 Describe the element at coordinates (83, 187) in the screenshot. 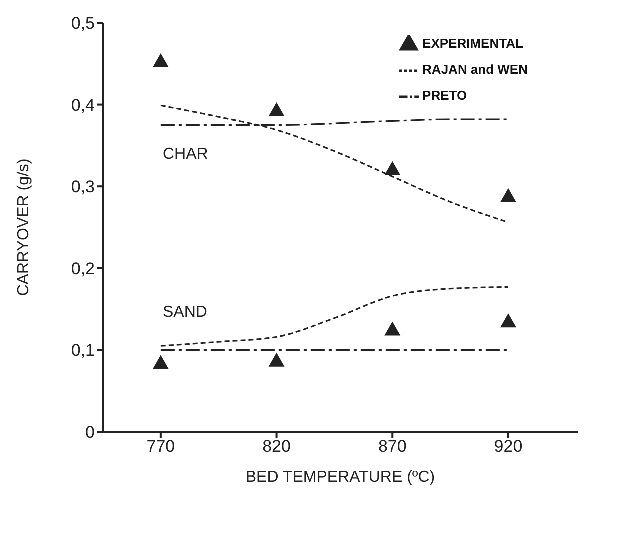

I see `y-tick-label: 0,3` at that location.